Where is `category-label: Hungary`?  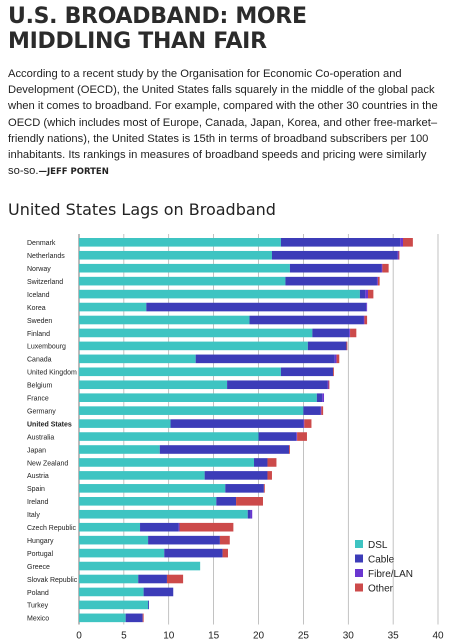 category-label: Hungary is located at coordinates (40, 541).